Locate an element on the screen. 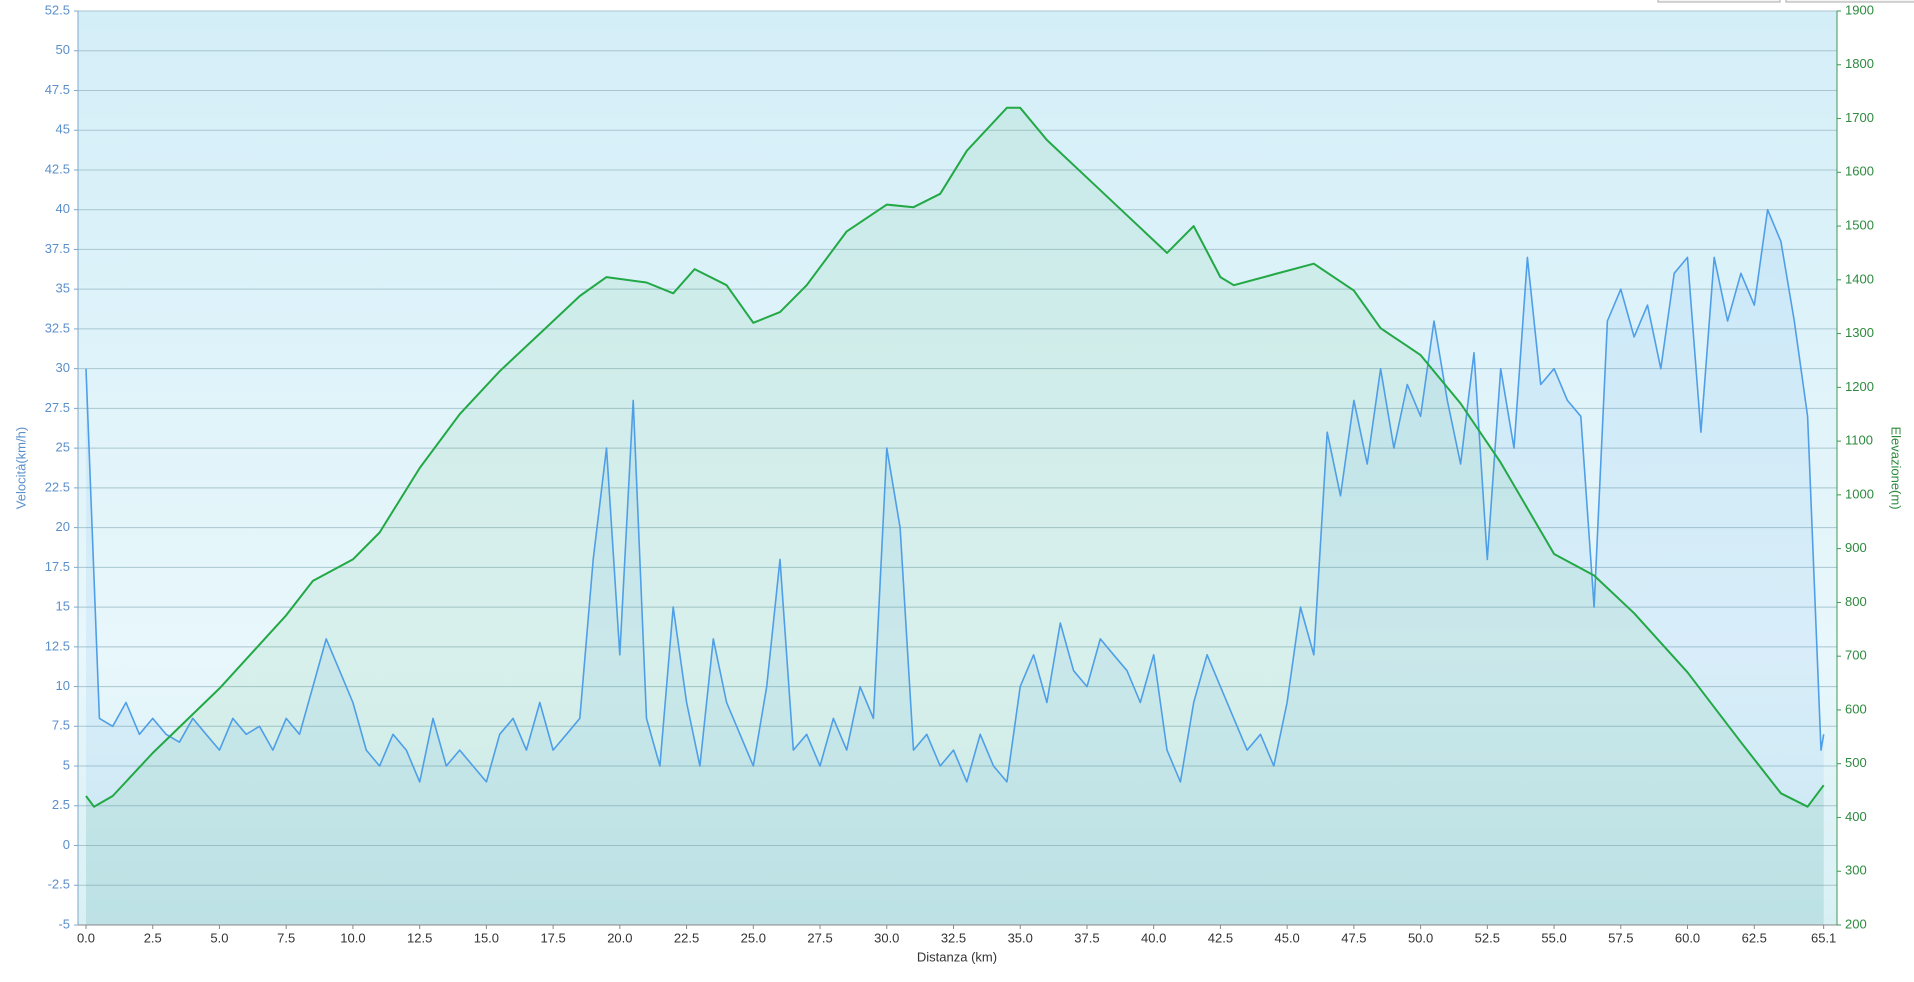 Image resolution: width=1914 pixels, height=982 pixels. x-tick-label: 7.5 is located at coordinates (286, 937).